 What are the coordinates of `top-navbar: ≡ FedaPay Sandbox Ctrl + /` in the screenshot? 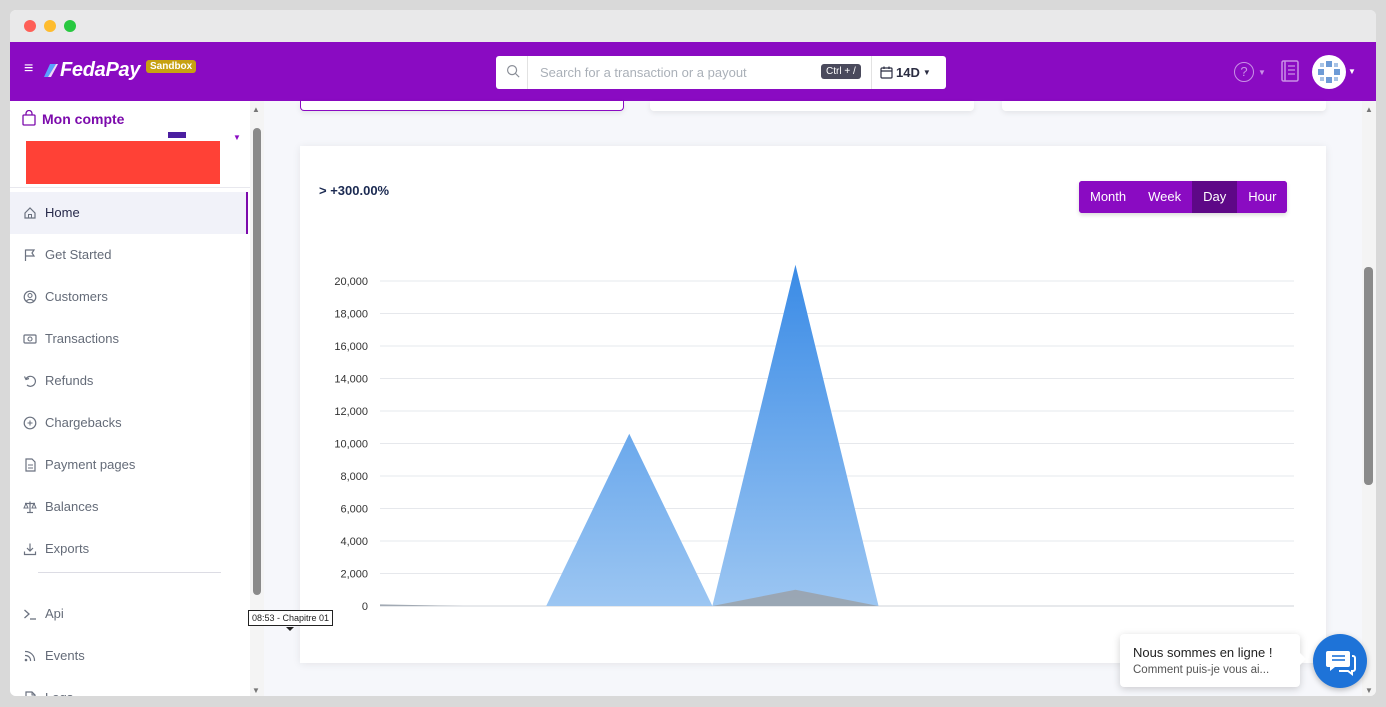 It's located at (693, 71).